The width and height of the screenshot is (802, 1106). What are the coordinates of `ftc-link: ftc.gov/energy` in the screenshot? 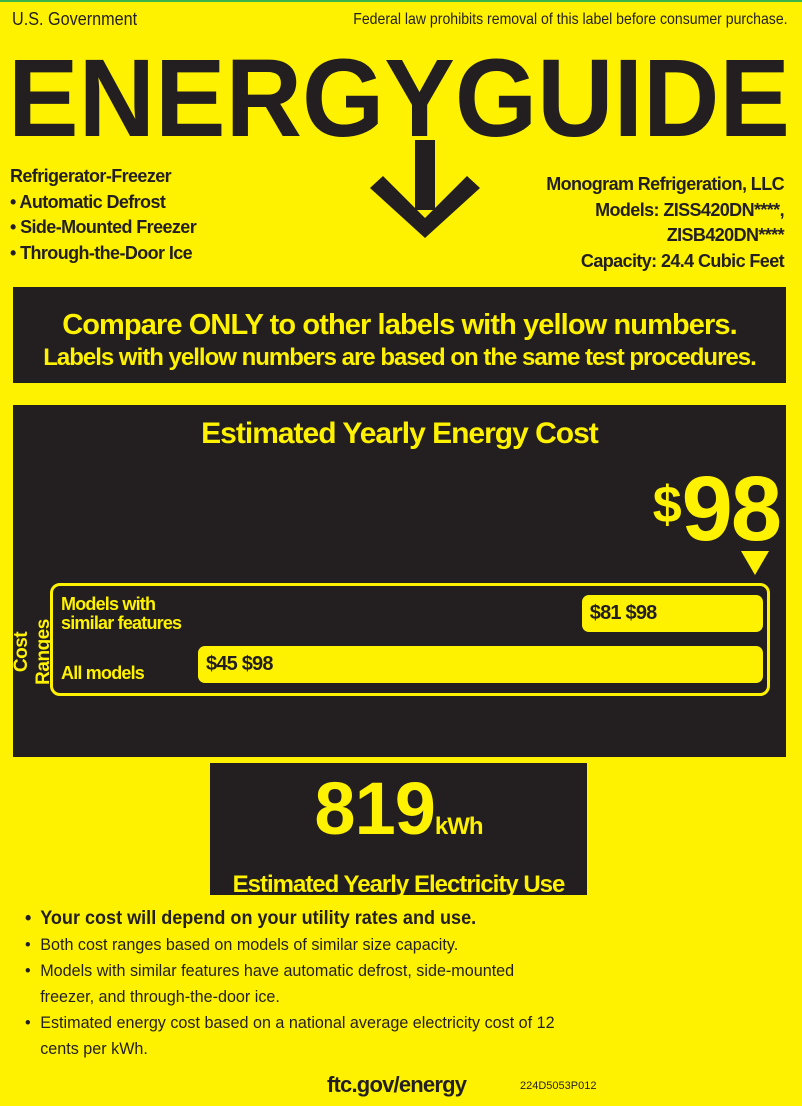 It's located at (397, 1084).